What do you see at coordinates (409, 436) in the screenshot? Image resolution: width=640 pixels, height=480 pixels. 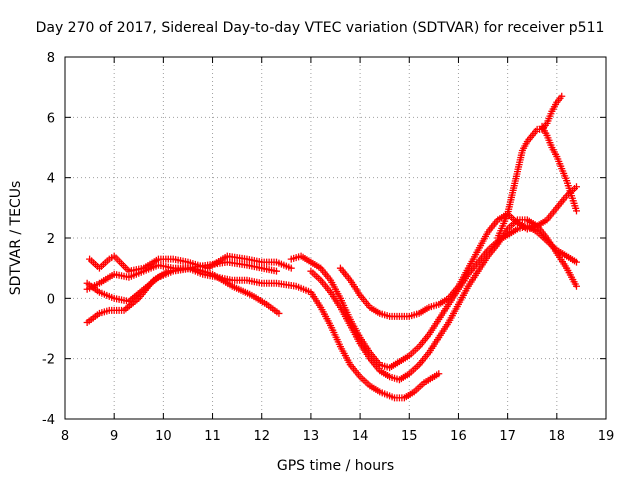 I see `x-tick-label: 15` at bounding box center [409, 436].